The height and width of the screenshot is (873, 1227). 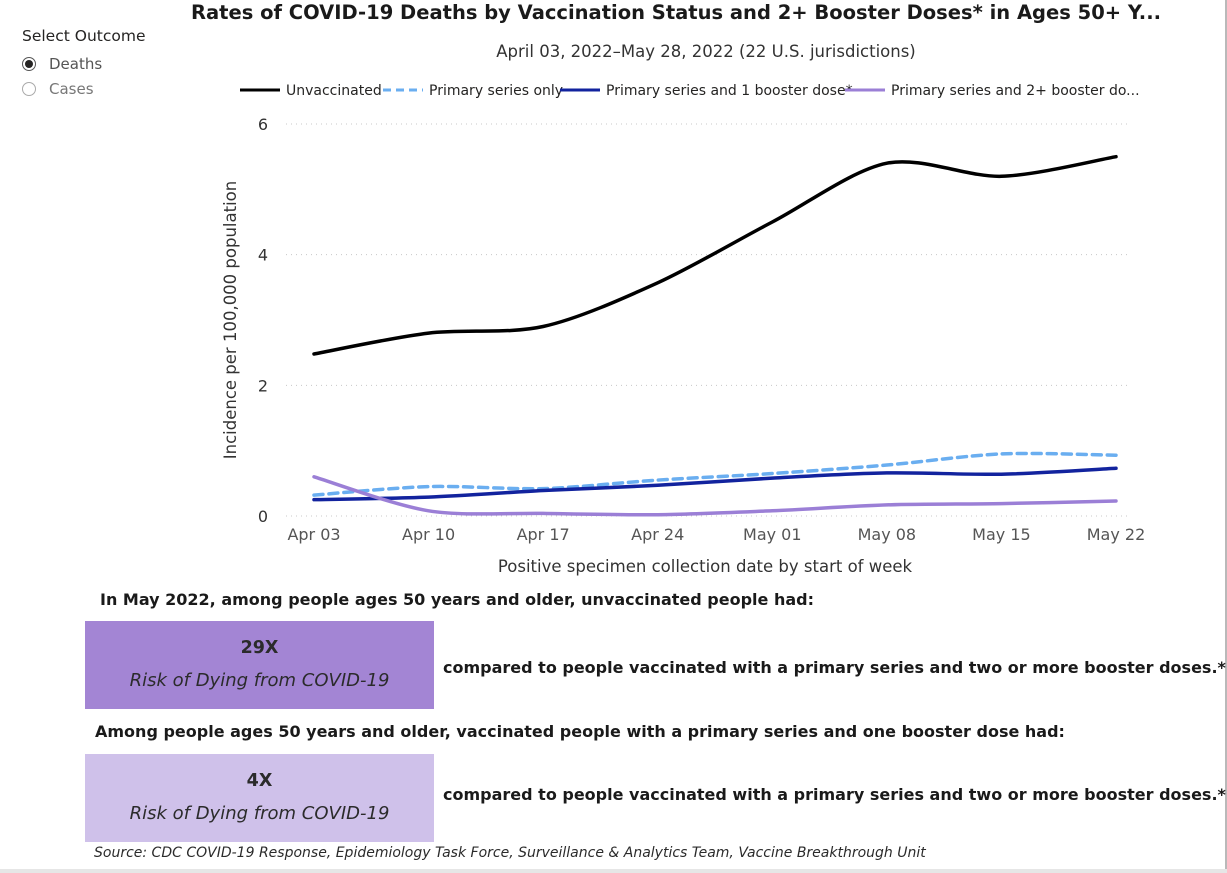 What do you see at coordinates (76, 63) in the screenshot?
I see `radio-label-deaths: Deaths` at bounding box center [76, 63].